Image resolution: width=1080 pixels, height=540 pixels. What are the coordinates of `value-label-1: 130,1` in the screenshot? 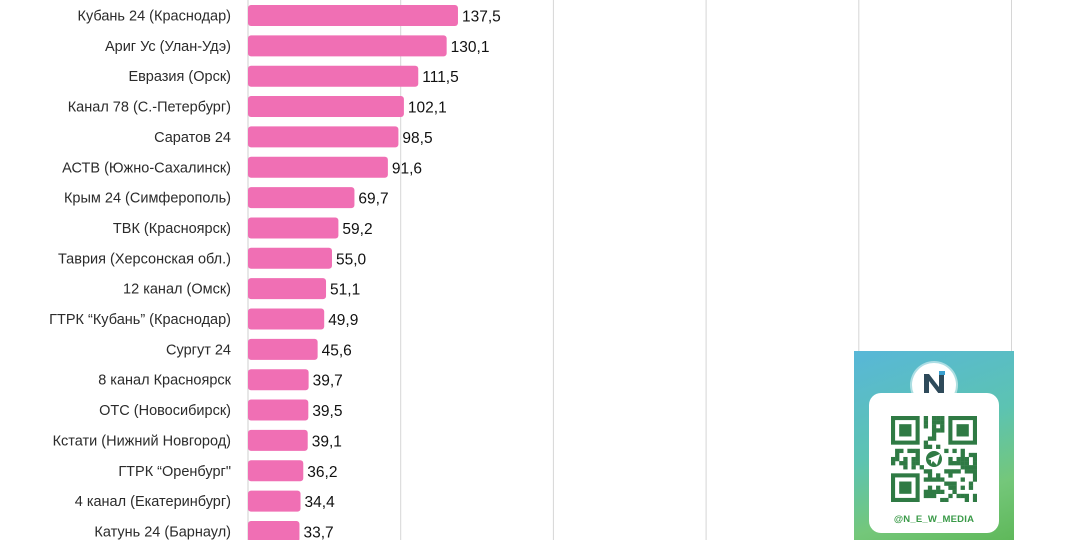 It's located at (470, 47).